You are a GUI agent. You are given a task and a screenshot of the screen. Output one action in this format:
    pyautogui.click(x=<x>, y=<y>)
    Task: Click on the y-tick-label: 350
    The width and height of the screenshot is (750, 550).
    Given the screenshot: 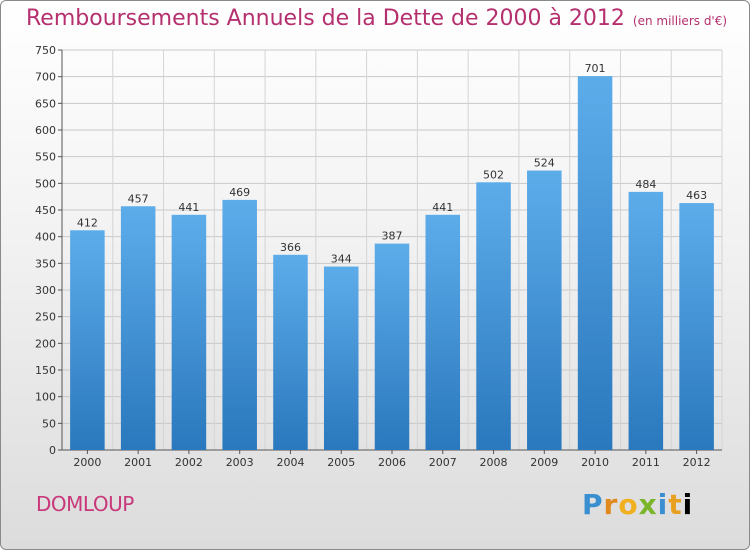 What is the action you would take?
    pyautogui.click(x=45, y=263)
    